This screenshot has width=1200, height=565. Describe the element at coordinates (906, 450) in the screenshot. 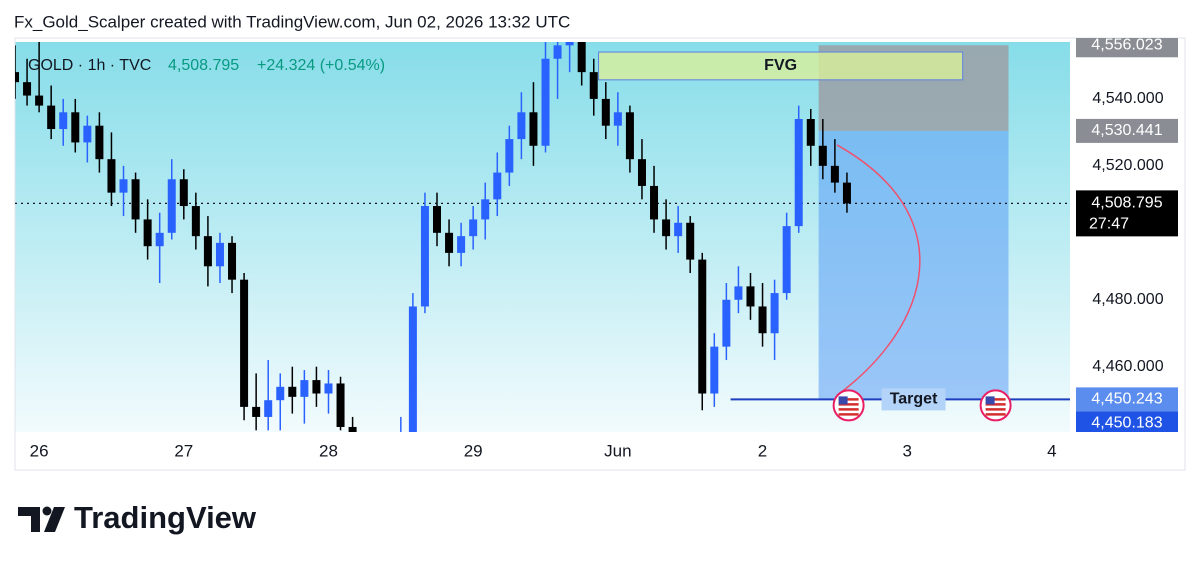

I see `x-tick-label: 3` at that location.